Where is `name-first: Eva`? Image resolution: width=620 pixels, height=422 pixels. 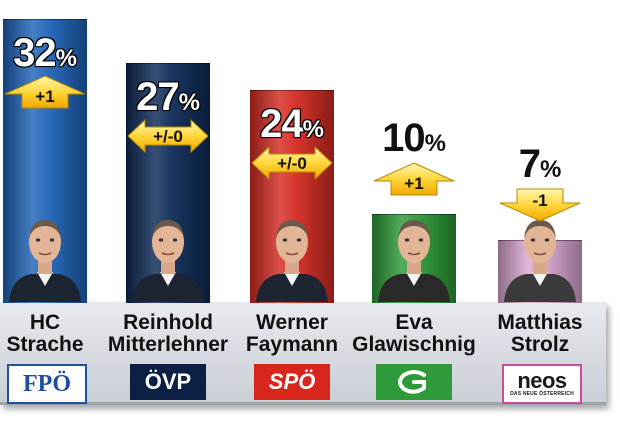
name-first: Eva is located at coordinates (414, 322).